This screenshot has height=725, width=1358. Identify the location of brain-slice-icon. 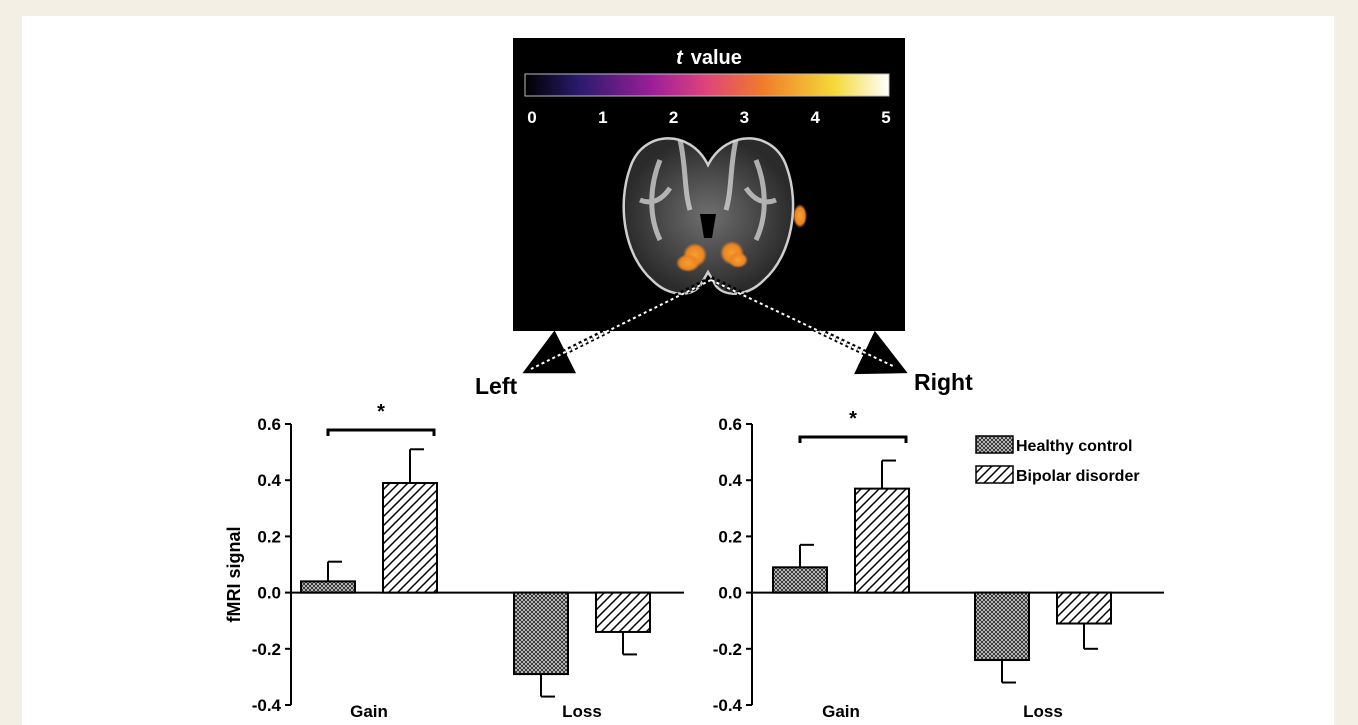
(714, 216).